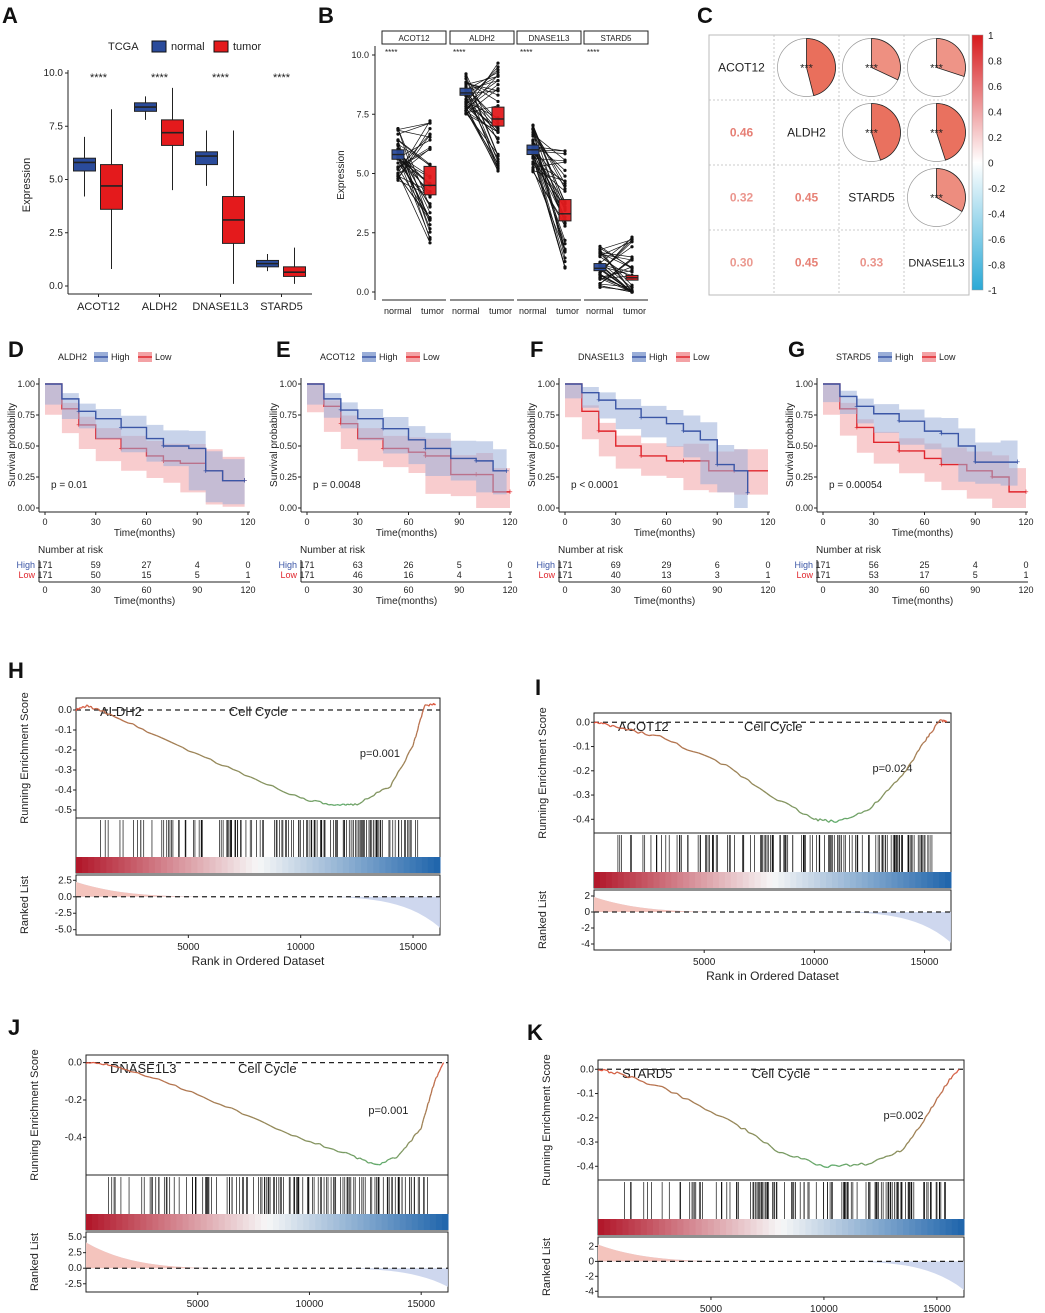 This screenshot has width=1045, height=1313. Describe the element at coordinates (535, 1032) in the screenshot. I see `panel-letter-k: K` at that location.